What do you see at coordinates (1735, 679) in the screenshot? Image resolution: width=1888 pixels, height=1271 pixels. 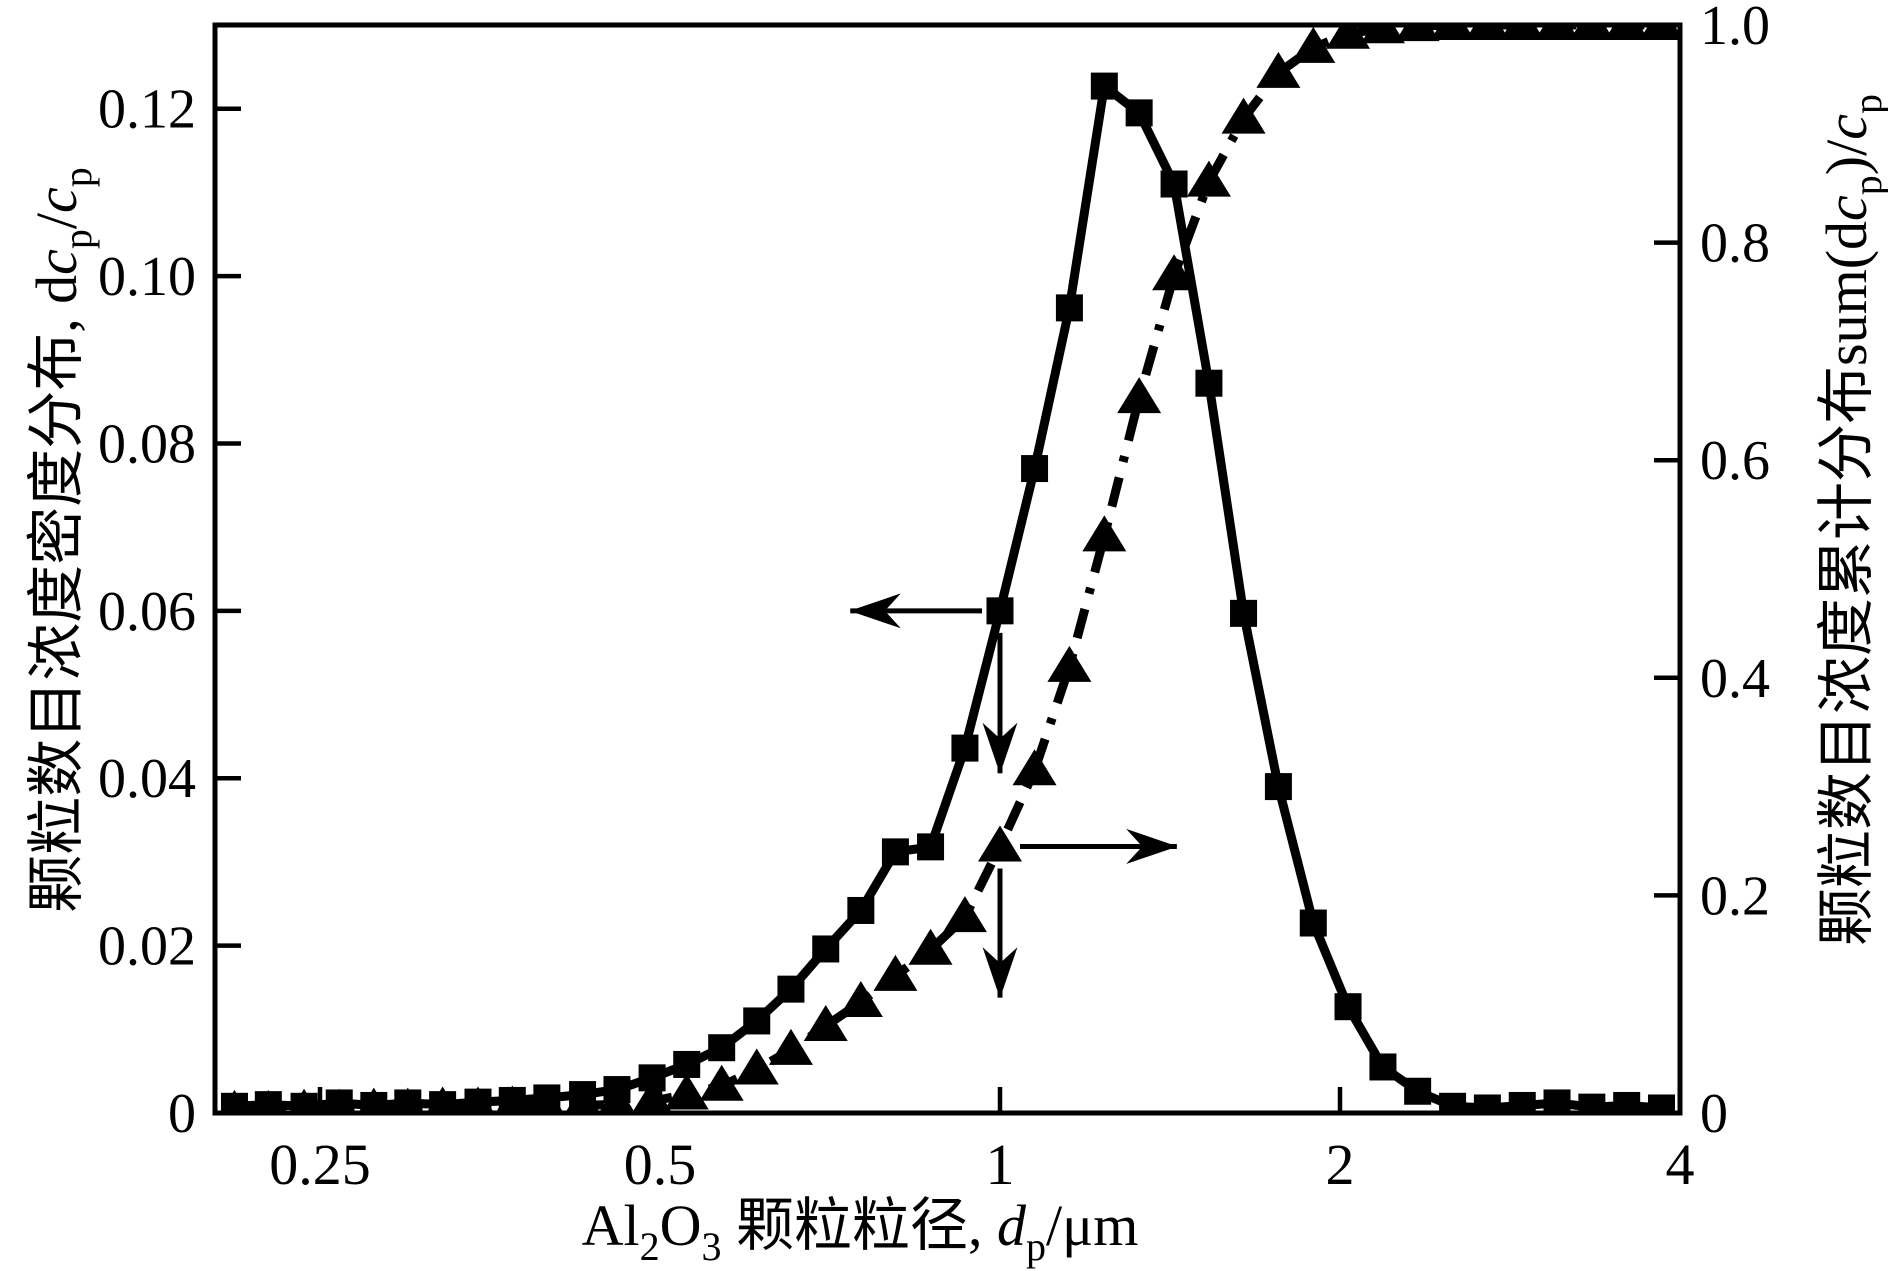 I see `y-right-tick-label: 0.4` at bounding box center [1735, 679].